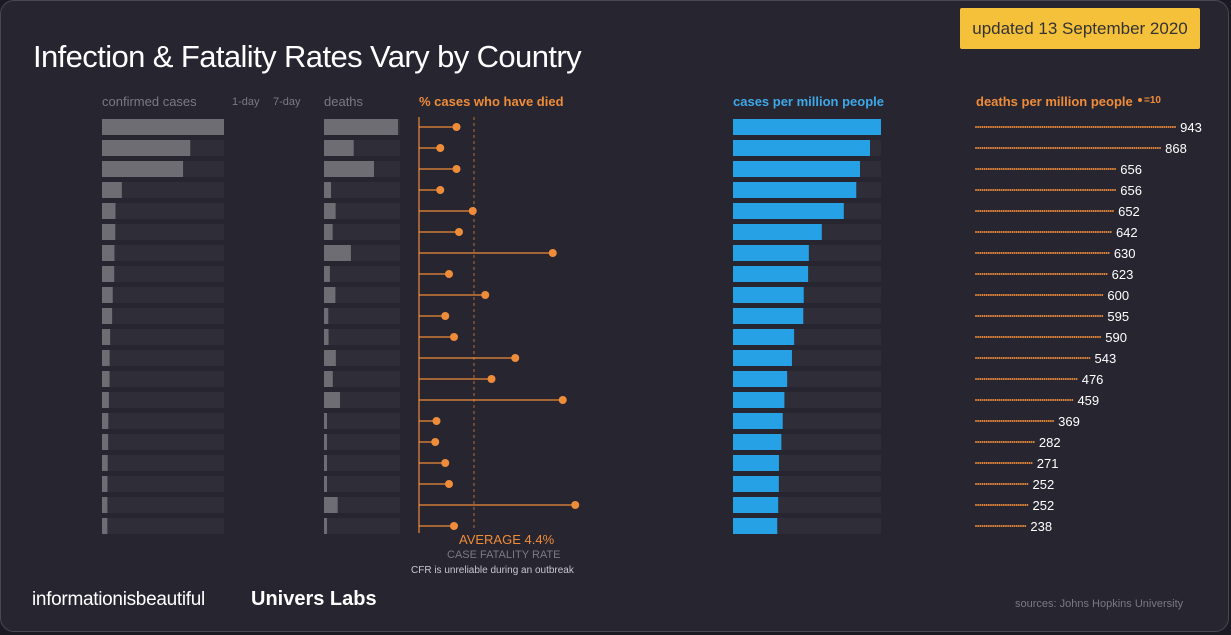 Image resolution: width=1231 pixels, height=635 pixels. Describe the element at coordinates (105, 463) in the screenshot. I see `cases-bar` at that location.